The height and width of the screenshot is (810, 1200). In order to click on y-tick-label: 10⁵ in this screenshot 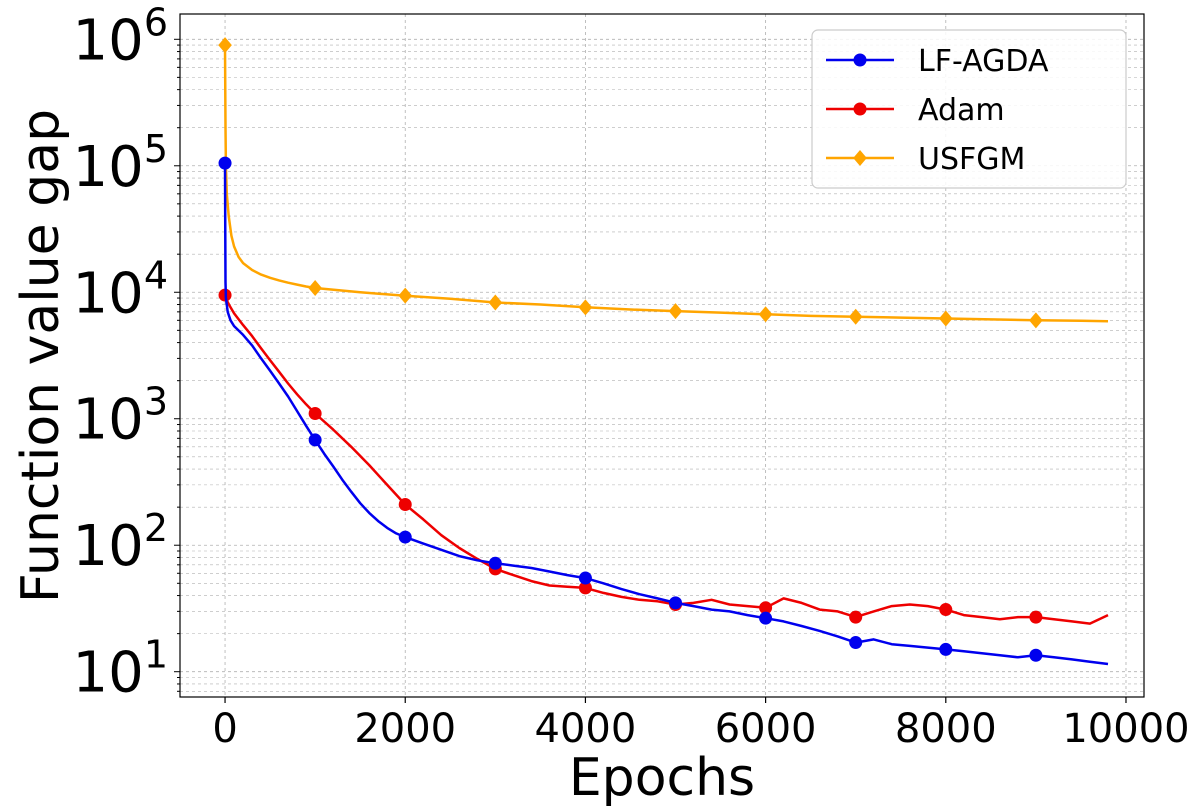, I will do `click(120, 163)`.